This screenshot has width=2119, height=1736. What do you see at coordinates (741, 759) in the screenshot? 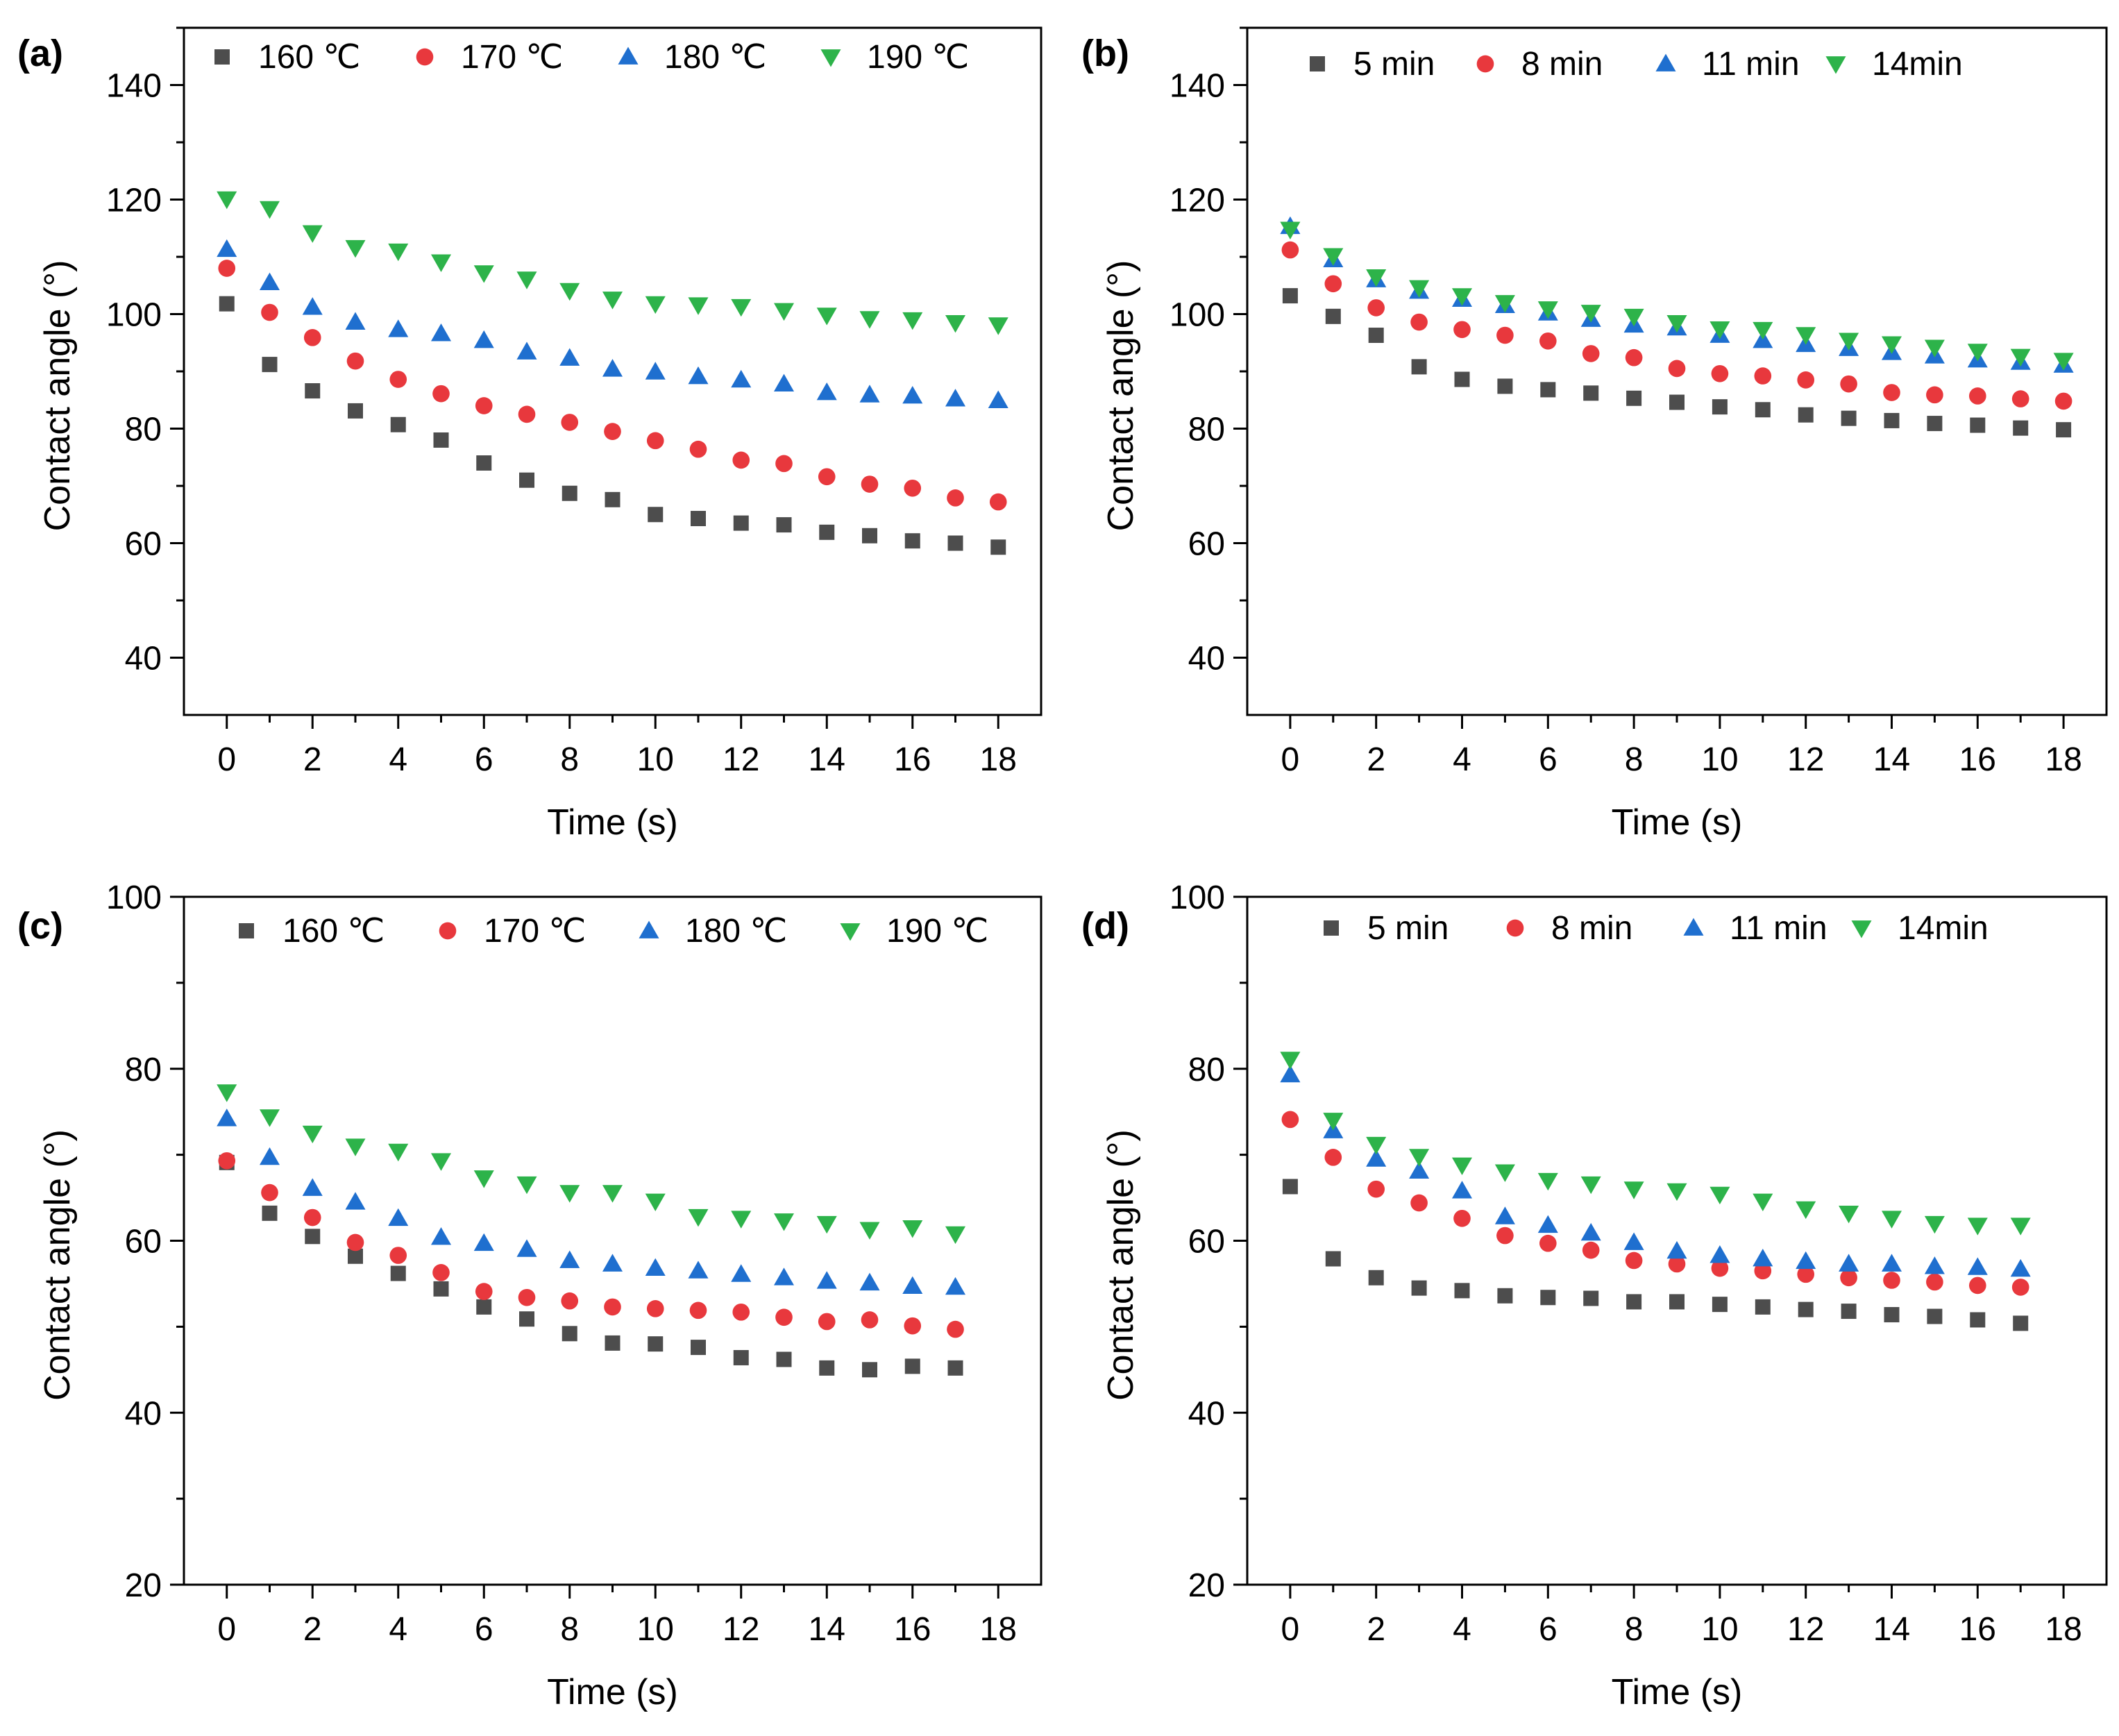
I see `x-tick-label: 12` at bounding box center [741, 759].